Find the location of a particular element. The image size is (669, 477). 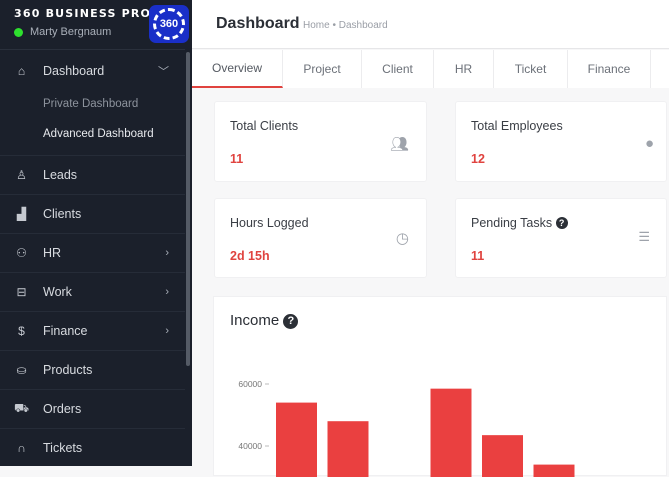

user-icon: ● is located at coordinates (649, 143).